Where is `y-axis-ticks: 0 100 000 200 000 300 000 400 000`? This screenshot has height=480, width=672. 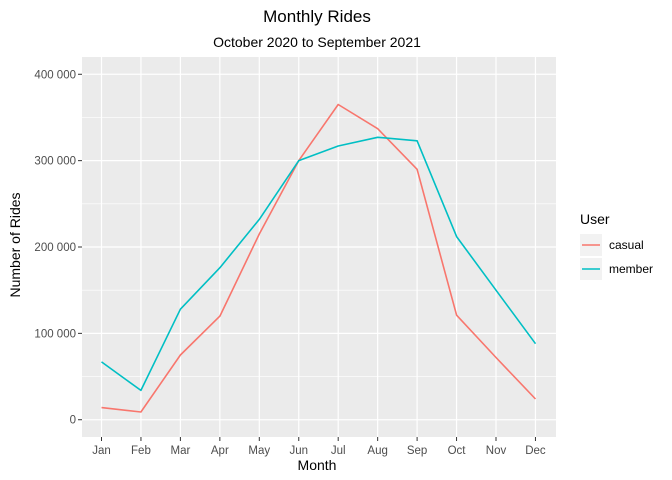
y-axis-ticks: 0 100 000 200 000 300 000 400 000 is located at coordinates (58, 248).